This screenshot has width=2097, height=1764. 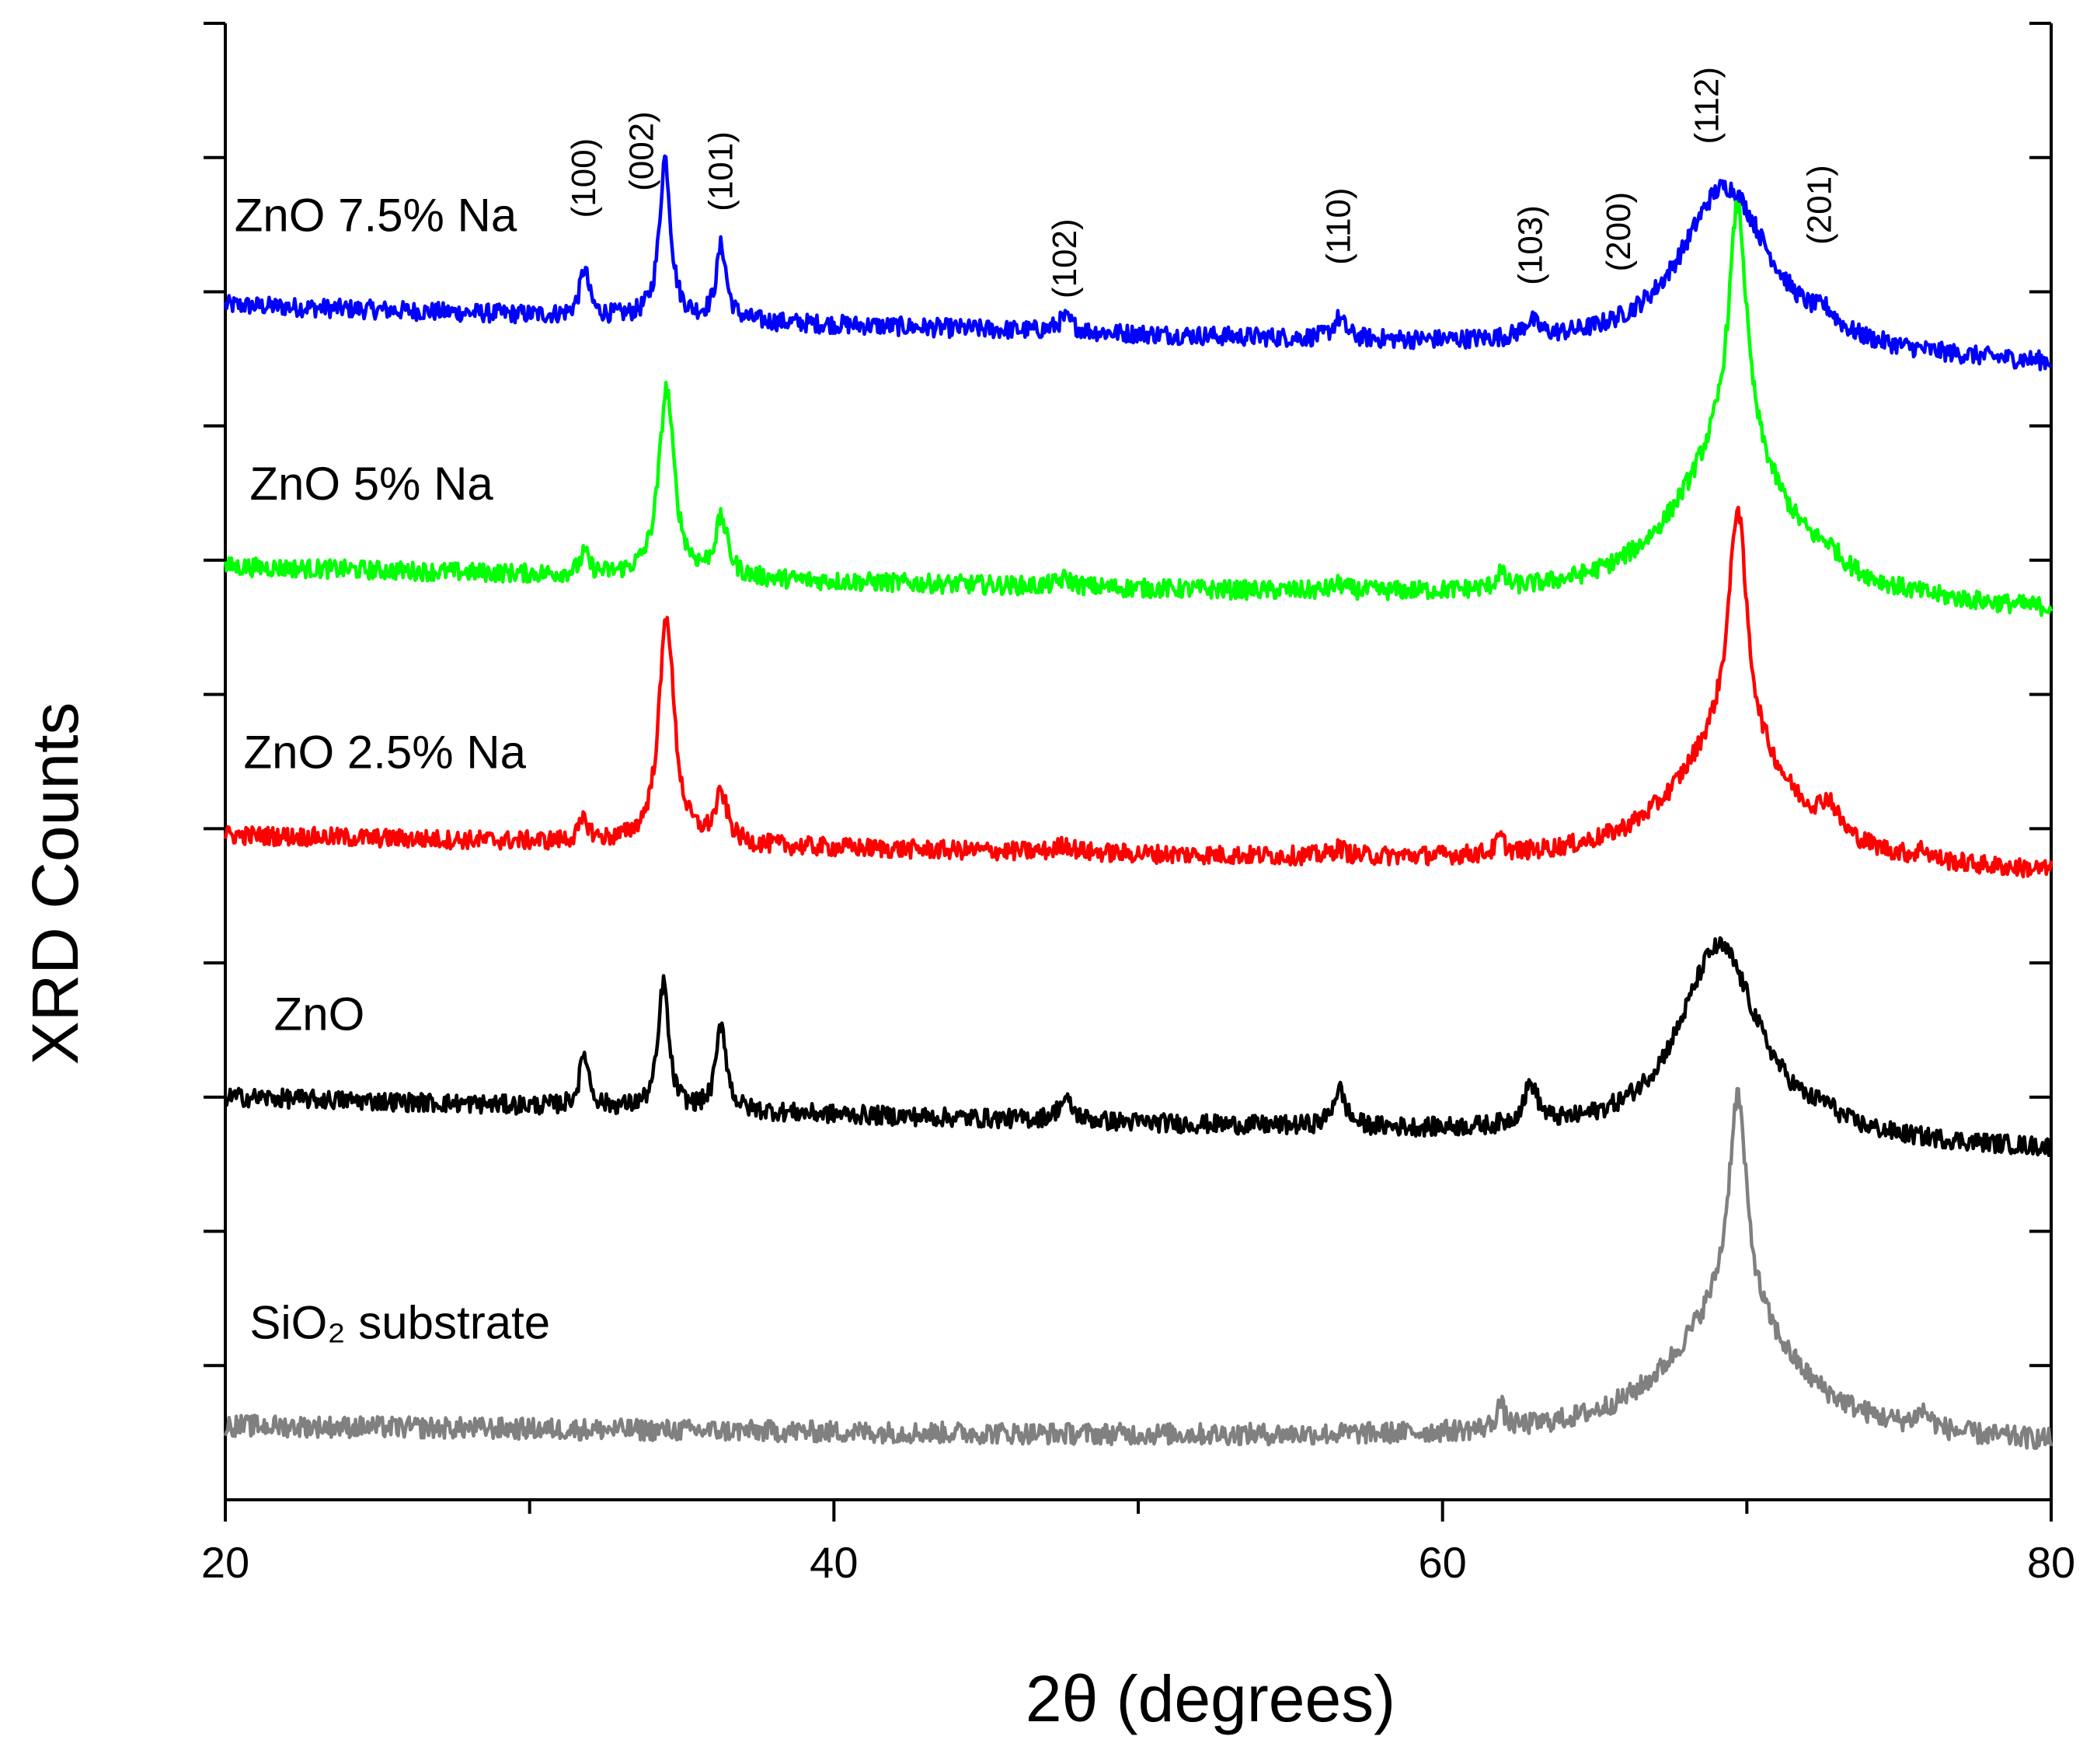 I want to click on peak-annotation: (110), so click(x=1339, y=225).